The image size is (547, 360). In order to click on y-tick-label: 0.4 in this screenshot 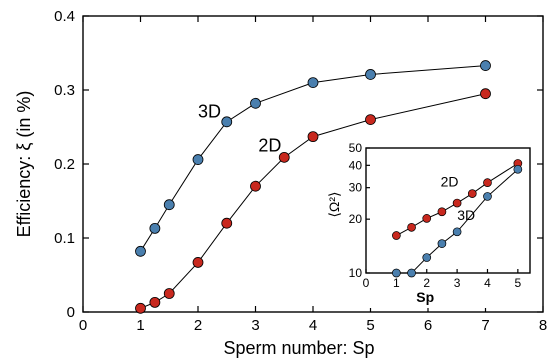, I will do `click(64, 16)`.